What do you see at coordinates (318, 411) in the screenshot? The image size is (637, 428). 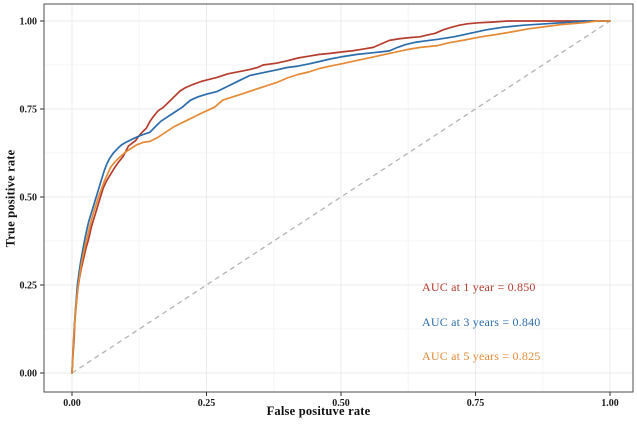 I see `x-axis-title: False posituve rate` at bounding box center [318, 411].